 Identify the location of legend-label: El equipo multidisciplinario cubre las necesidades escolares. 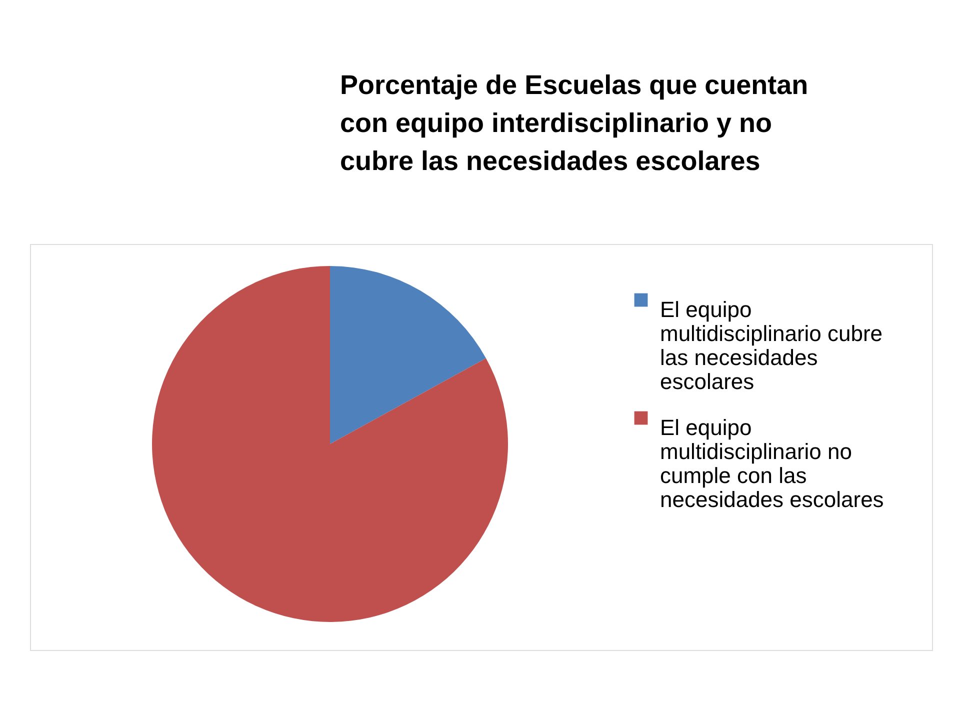
(771, 345).